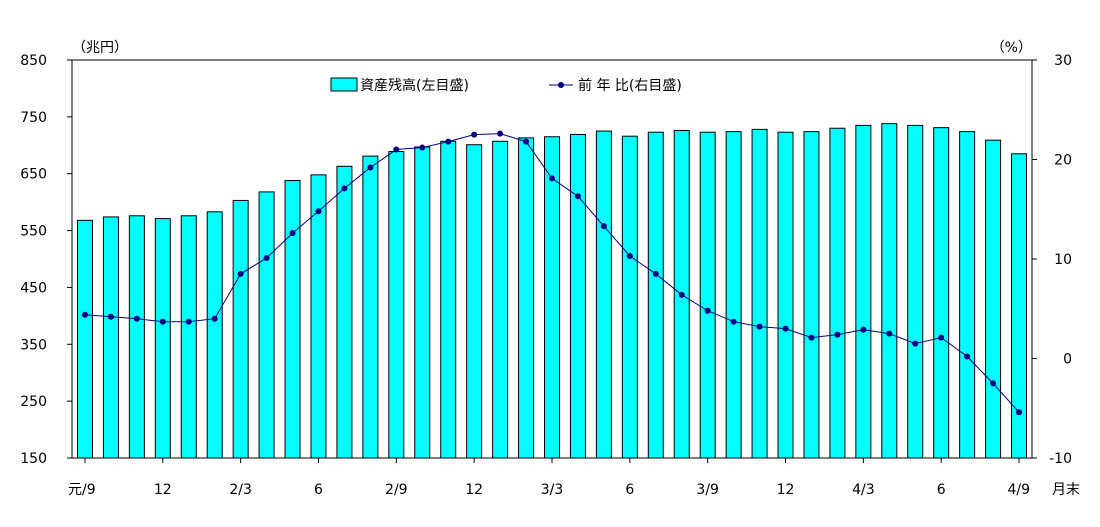  Describe the element at coordinates (396, 490) in the screenshot. I see `x-tick-label: 2/9` at that location.